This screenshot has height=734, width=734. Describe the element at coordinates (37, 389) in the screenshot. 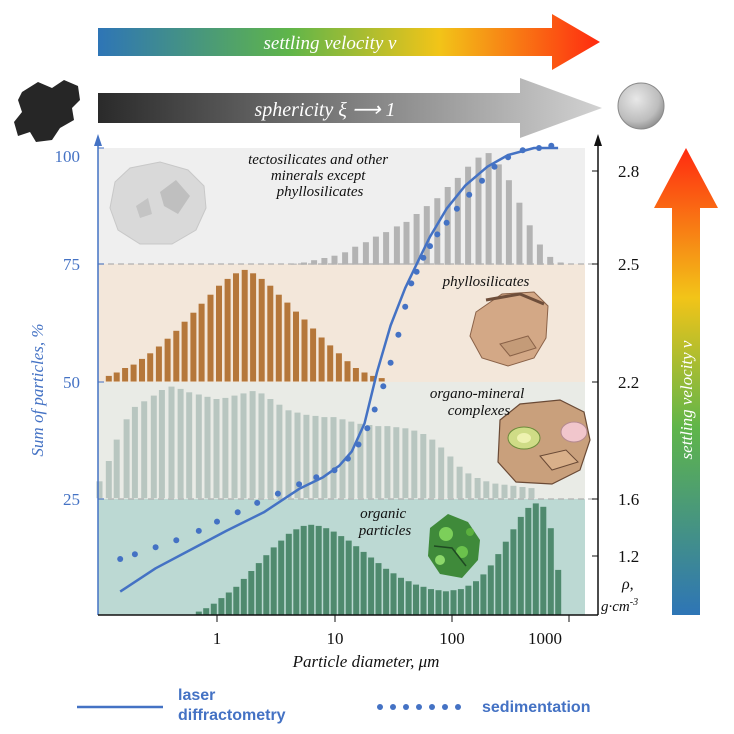

I see `left-axis-label: Sum of particles, %` at that location.